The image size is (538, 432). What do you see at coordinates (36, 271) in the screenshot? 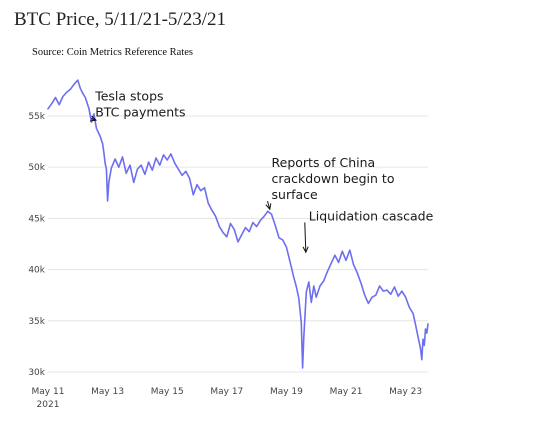
I see `y-tick-label: 40k` at bounding box center [36, 271].